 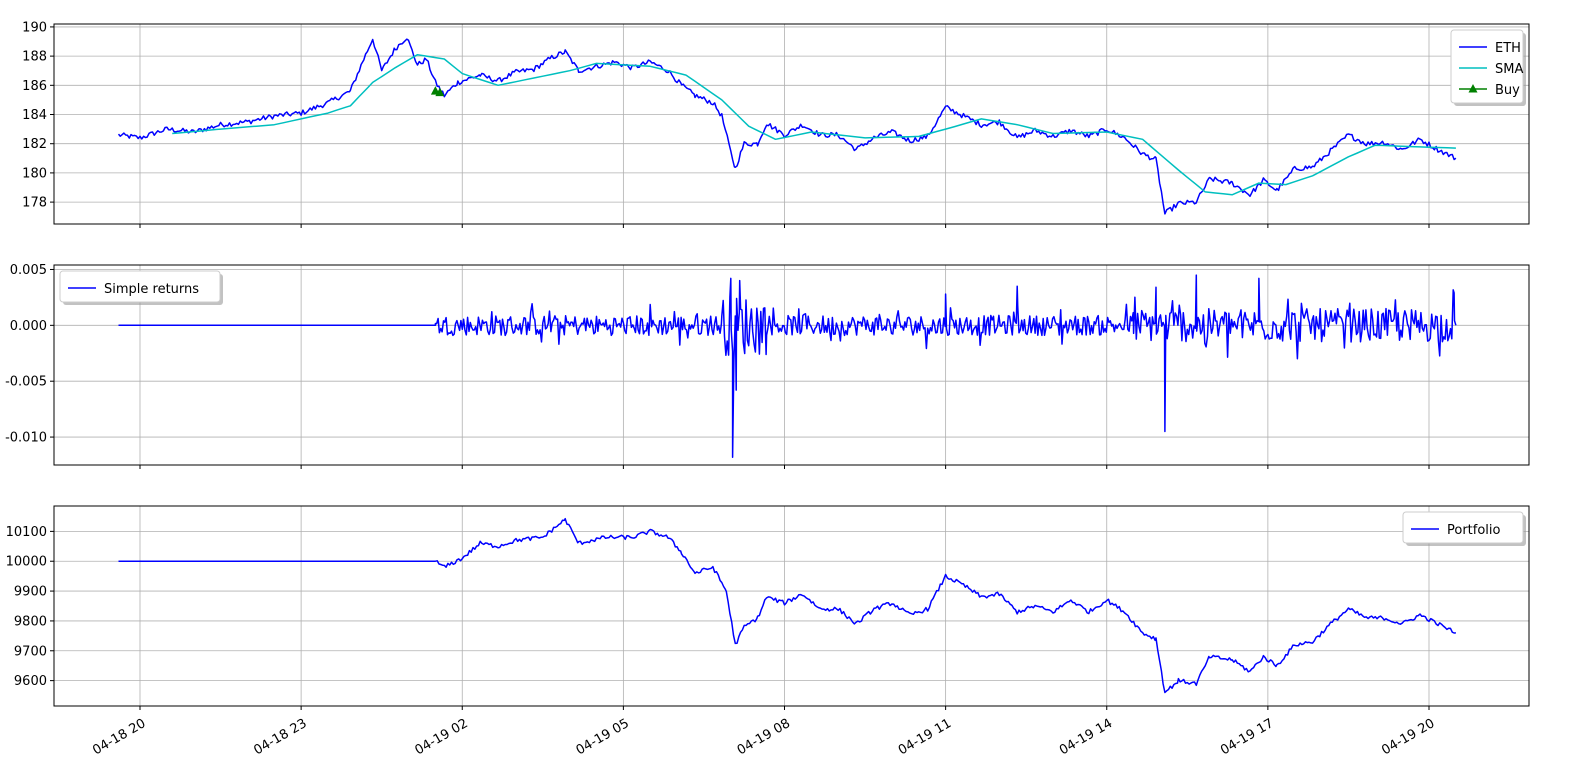 I want to click on y-tick-label: 180, so click(x=34, y=173).